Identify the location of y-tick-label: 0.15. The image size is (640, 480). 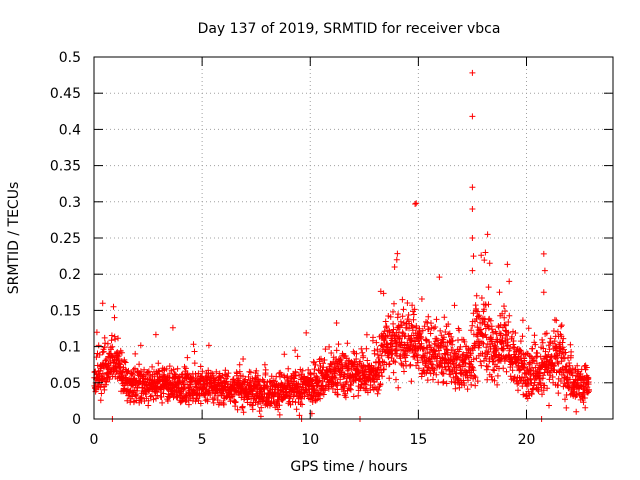
(65, 311).